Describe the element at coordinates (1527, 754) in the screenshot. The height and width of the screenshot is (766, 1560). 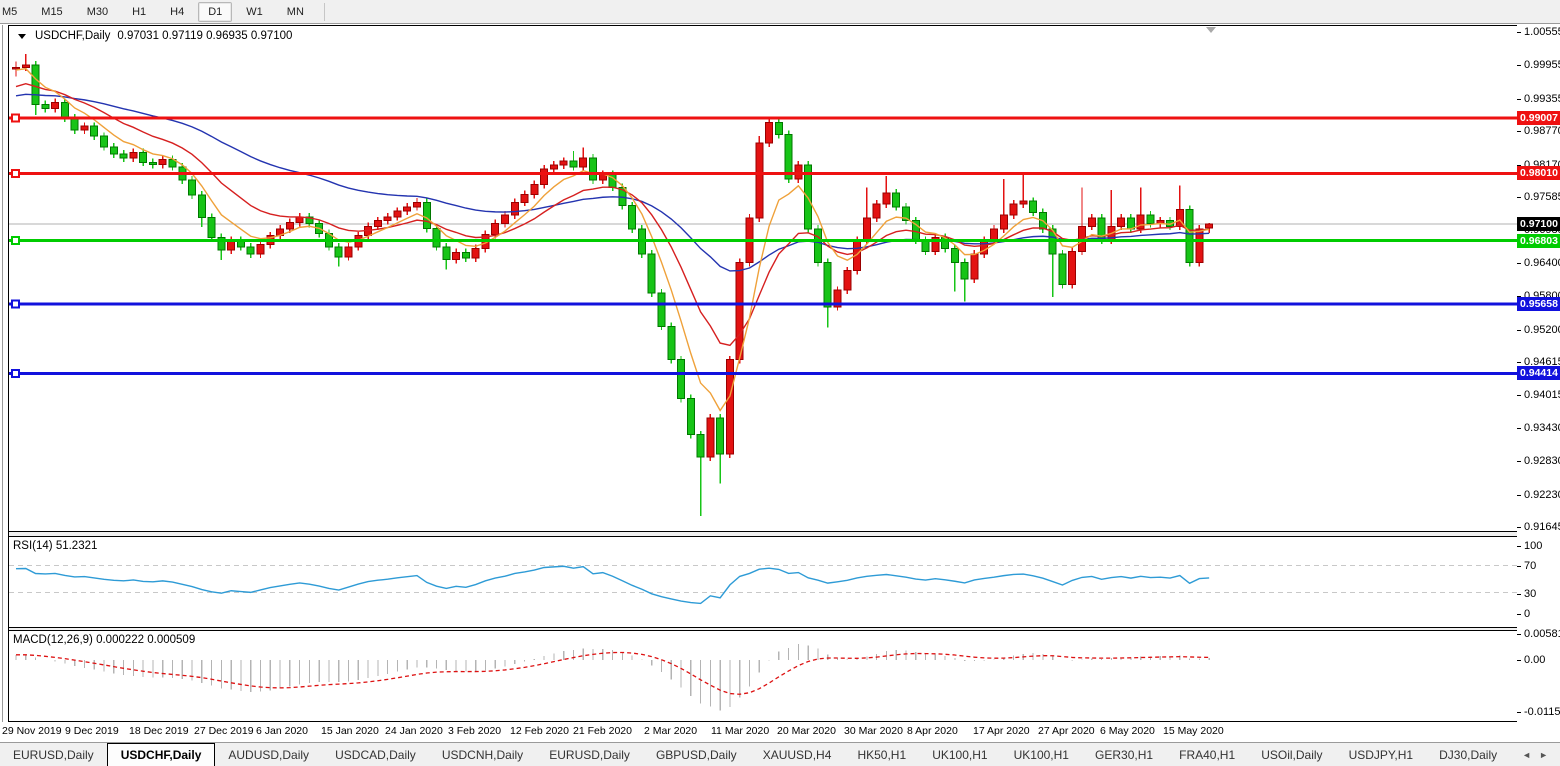
I see `tab-scroll-left-icon: ◄` at that location.